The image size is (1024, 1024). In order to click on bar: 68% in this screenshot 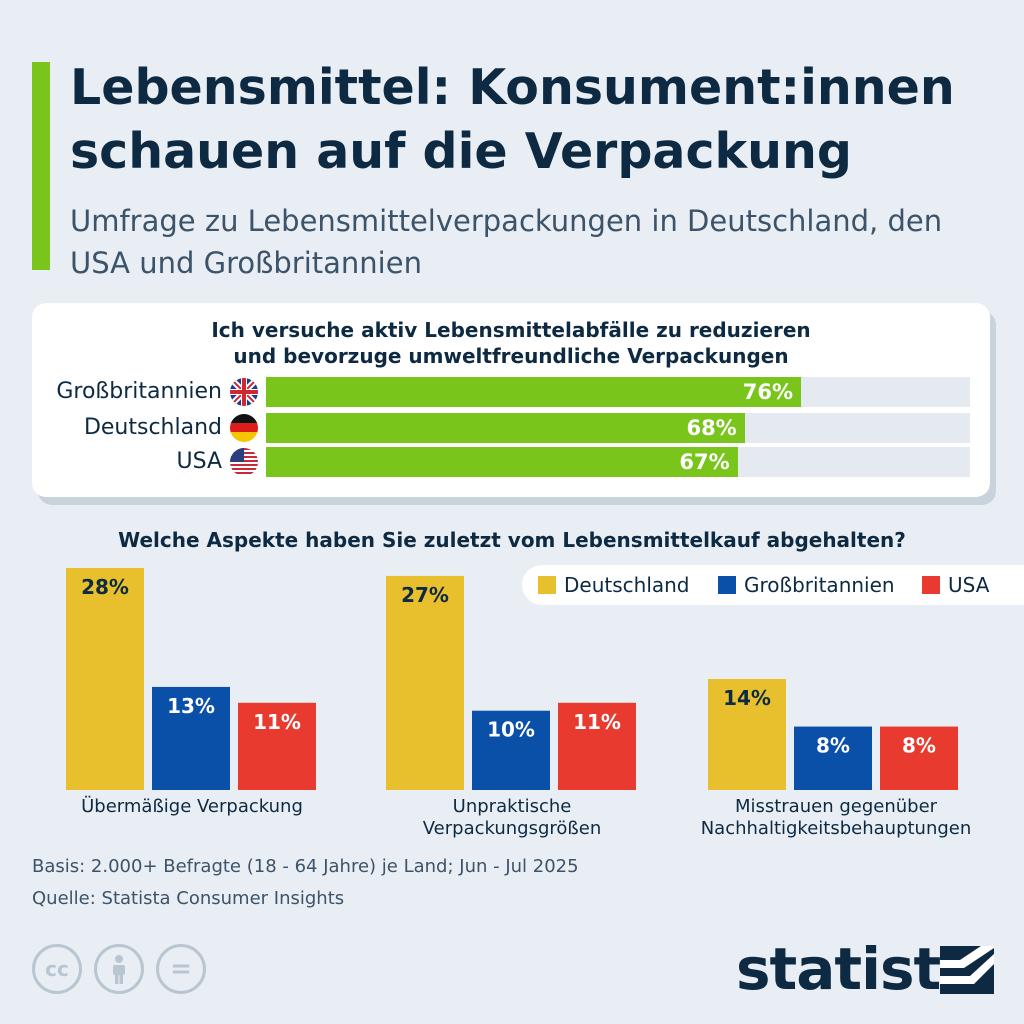, I will do `click(505, 428)`.